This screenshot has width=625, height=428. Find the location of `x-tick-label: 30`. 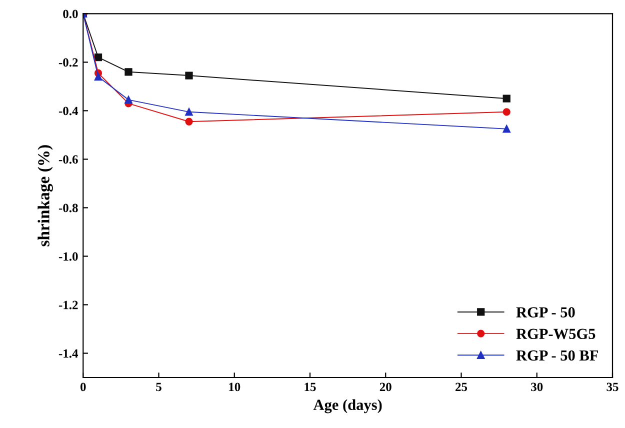

x-tick-label: 30 is located at coordinates (537, 387).